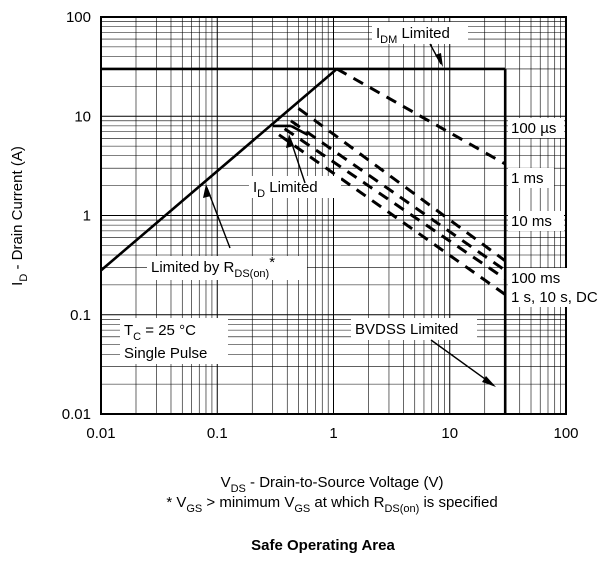 Image resolution: width=616 pixels, height=561 pixels. What do you see at coordinates (406, 329) in the screenshot?
I see `bvdss-label: BVDSS Limited` at bounding box center [406, 329].